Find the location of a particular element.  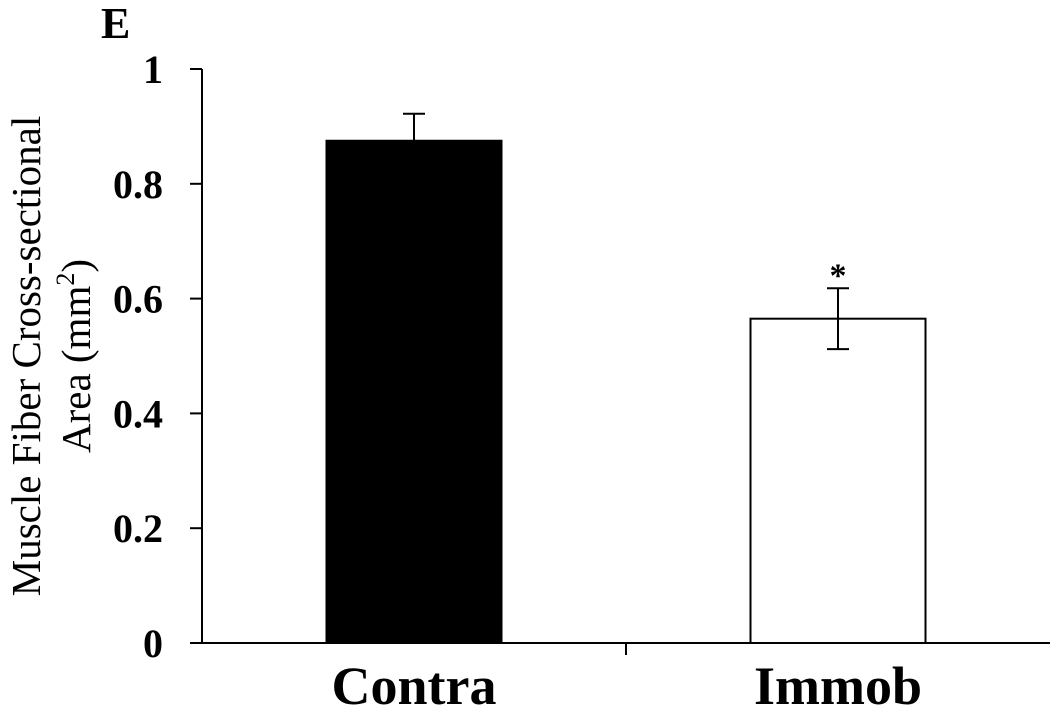

y-axis-title-line1: Muscle Fiber Cross-sectional is located at coordinates (26, 356).